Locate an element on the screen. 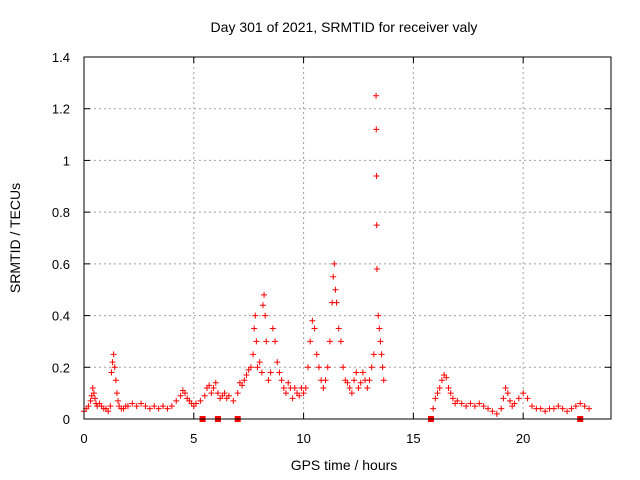 This screenshot has width=640, height=480. x-axis-label: GPS time / hours is located at coordinates (344, 465).